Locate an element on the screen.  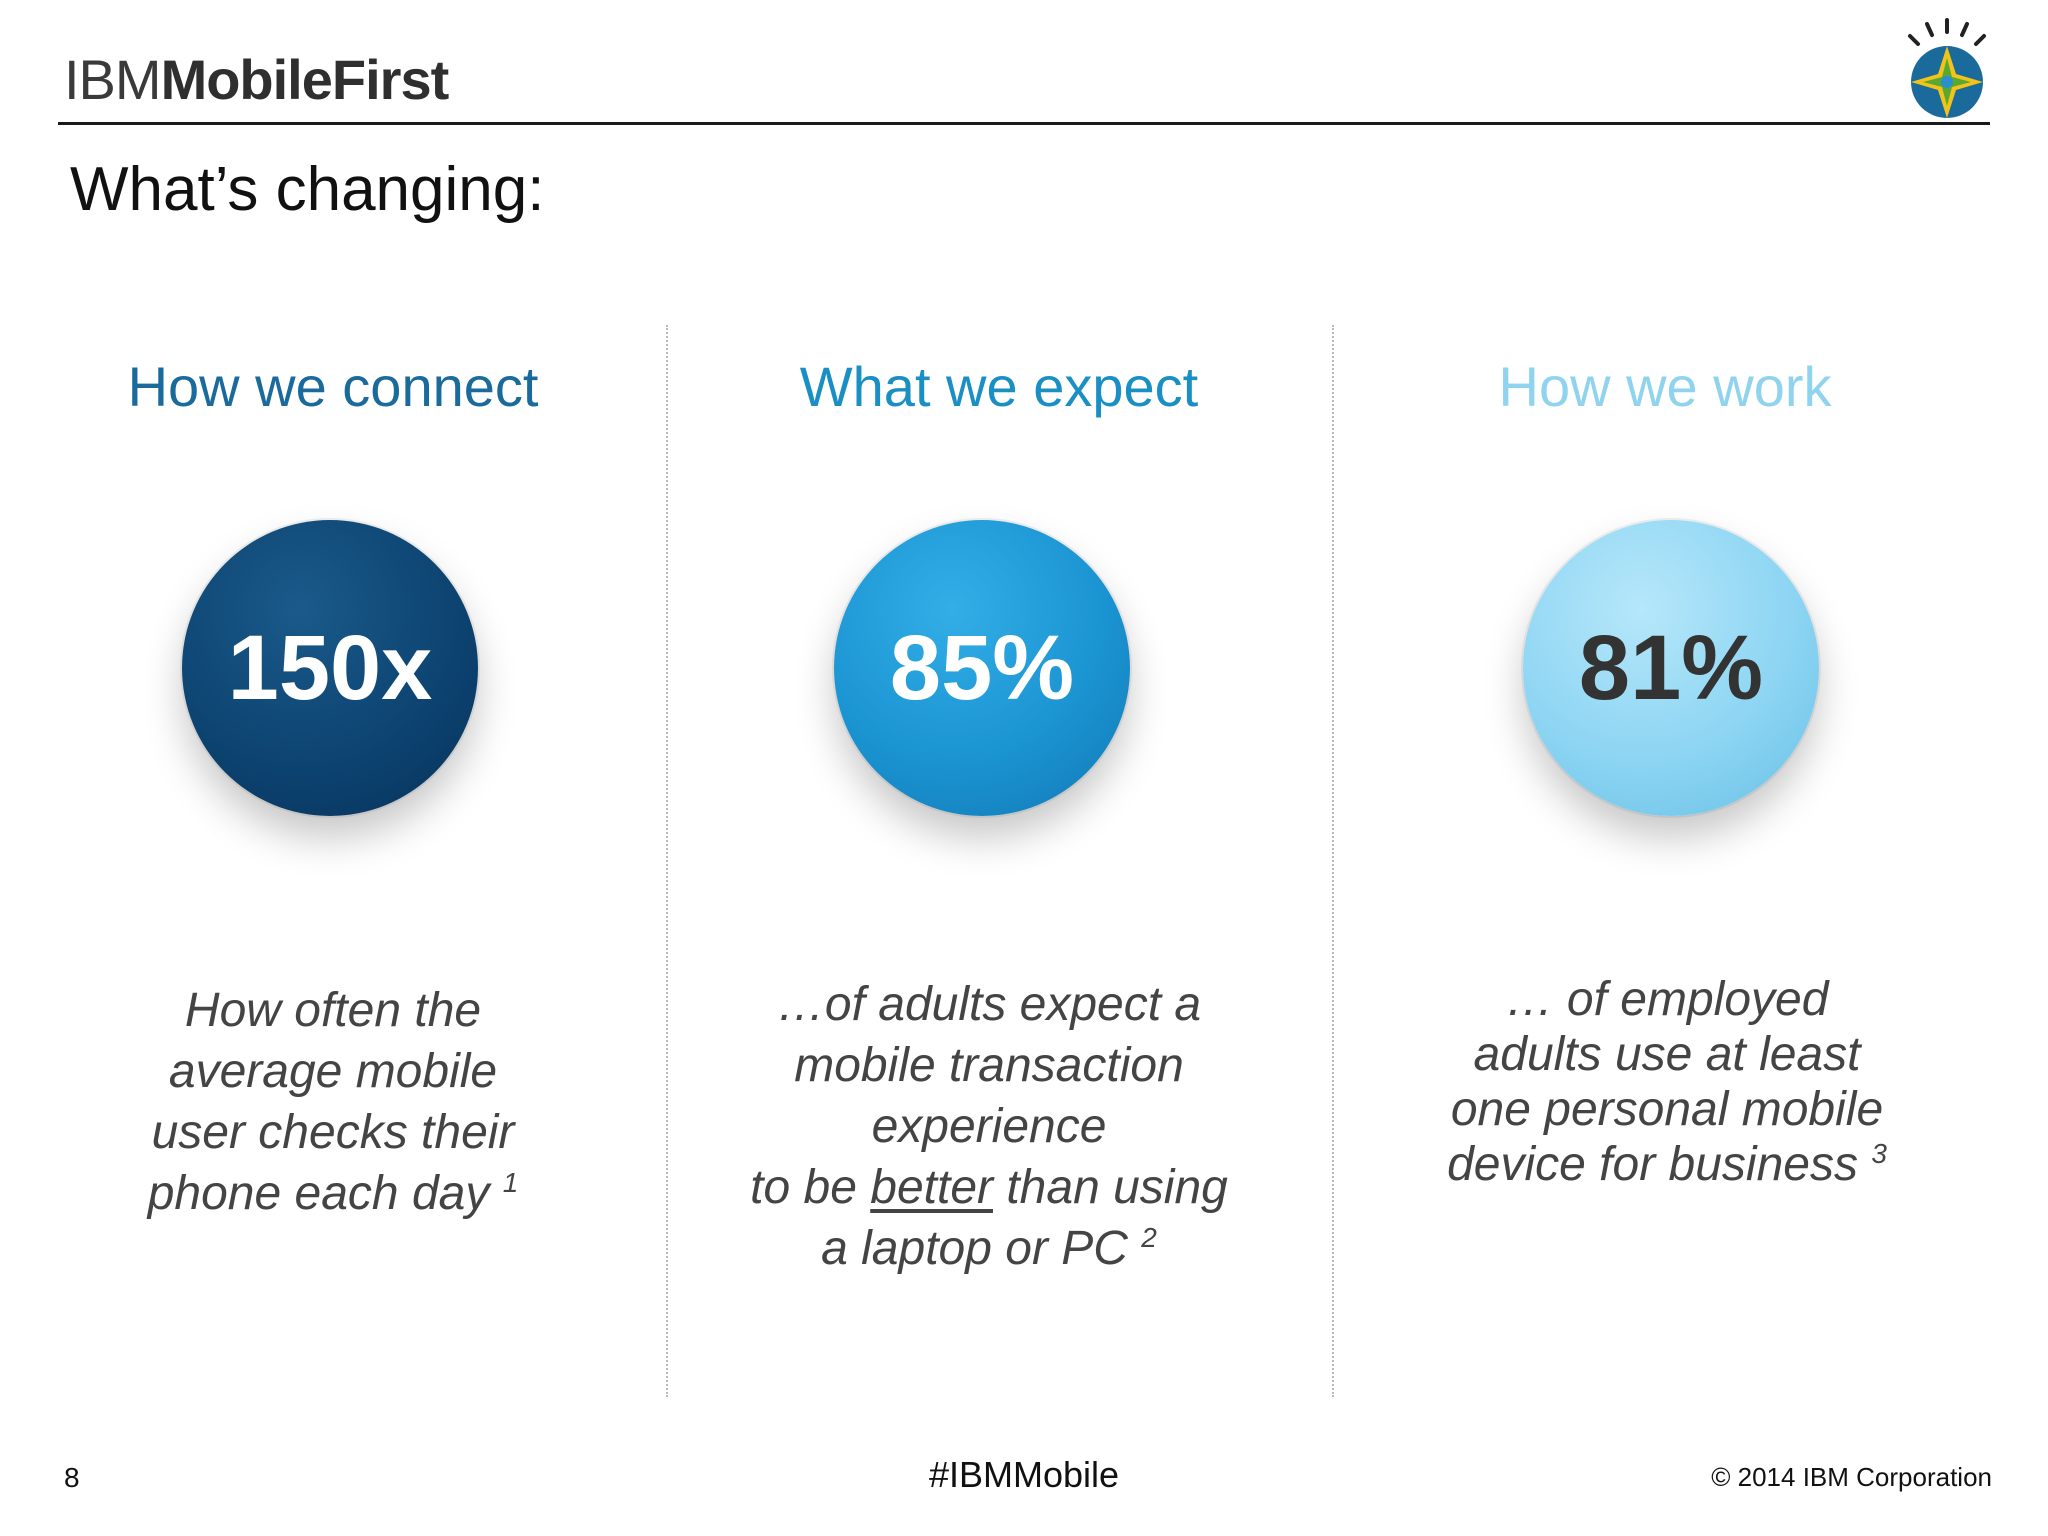
desc-line: device for business 3 is located at coordinates (1667, 1164).